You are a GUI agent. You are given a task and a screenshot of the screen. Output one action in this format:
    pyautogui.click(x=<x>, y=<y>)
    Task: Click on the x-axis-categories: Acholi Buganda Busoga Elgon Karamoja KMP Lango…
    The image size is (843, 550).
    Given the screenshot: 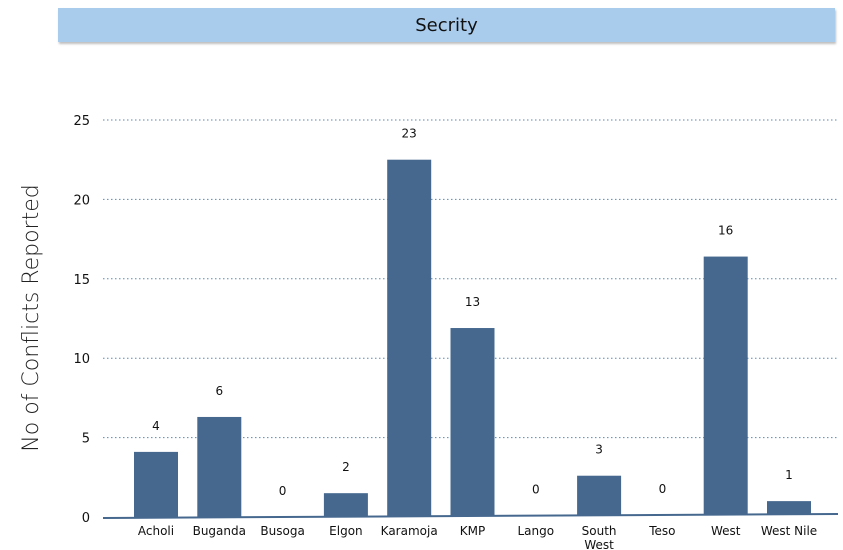 What is the action you would take?
    pyautogui.click(x=477, y=537)
    